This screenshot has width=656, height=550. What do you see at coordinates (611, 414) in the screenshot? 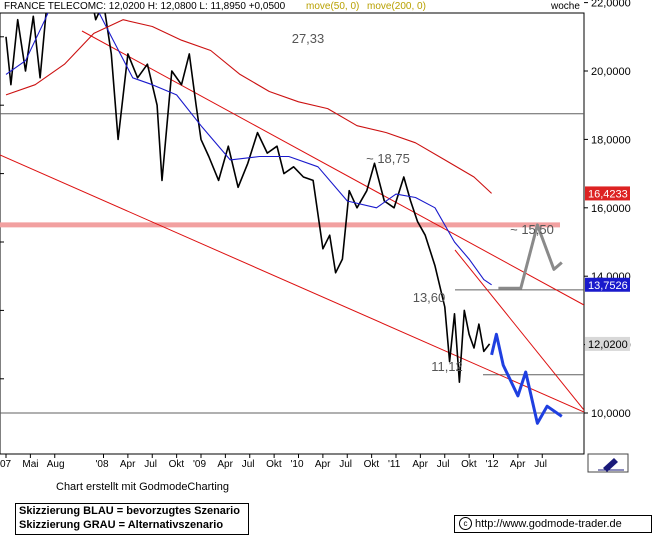
I see `y-tick-label: 10,0000` at bounding box center [611, 414].